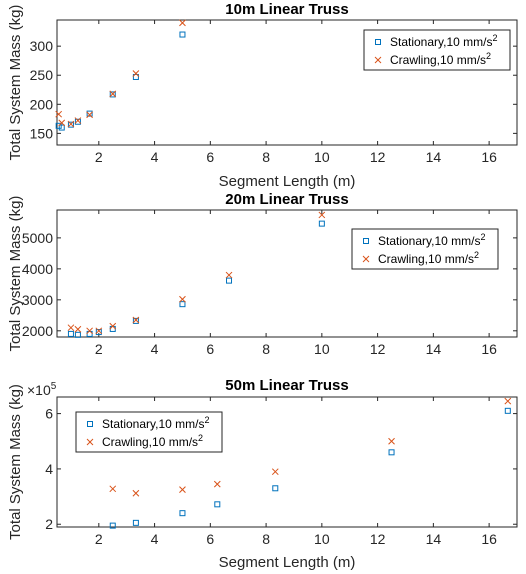 The height and width of the screenshot is (574, 526). I want to click on y-tick-label: 2, so click(49, 524).